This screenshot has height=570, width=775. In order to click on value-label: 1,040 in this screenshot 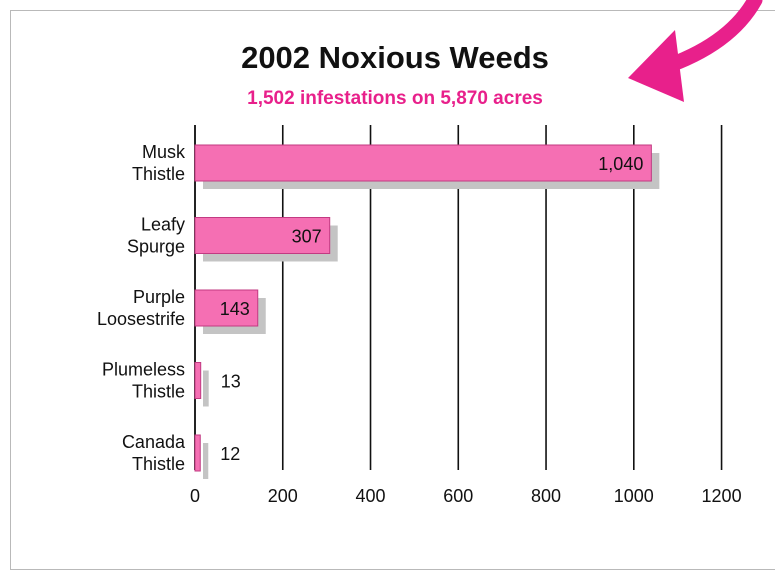, I will do `click(620, 164)`.